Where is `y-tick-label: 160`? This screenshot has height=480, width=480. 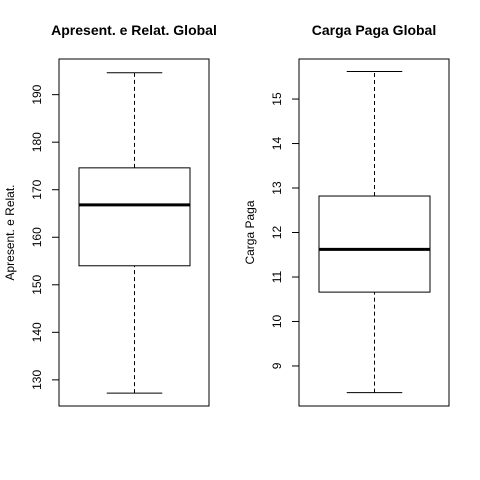
y-tick-label: 160 is located at coordinates (37, 237).